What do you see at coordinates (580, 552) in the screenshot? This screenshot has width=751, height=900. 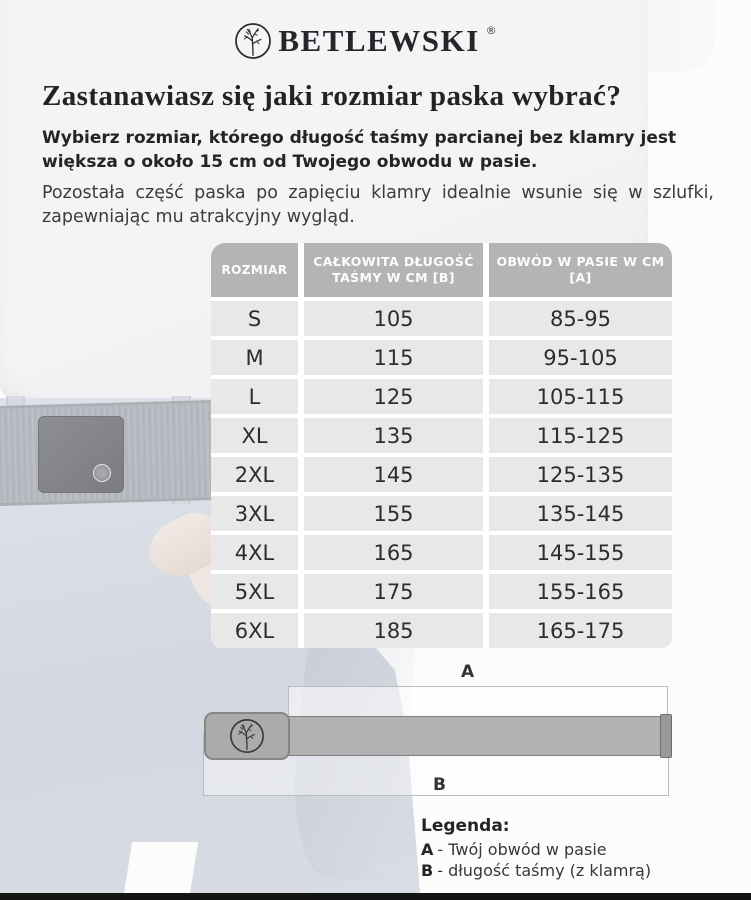 I see `table-cell-waist: 145-155` at bounding box center [580, 552].